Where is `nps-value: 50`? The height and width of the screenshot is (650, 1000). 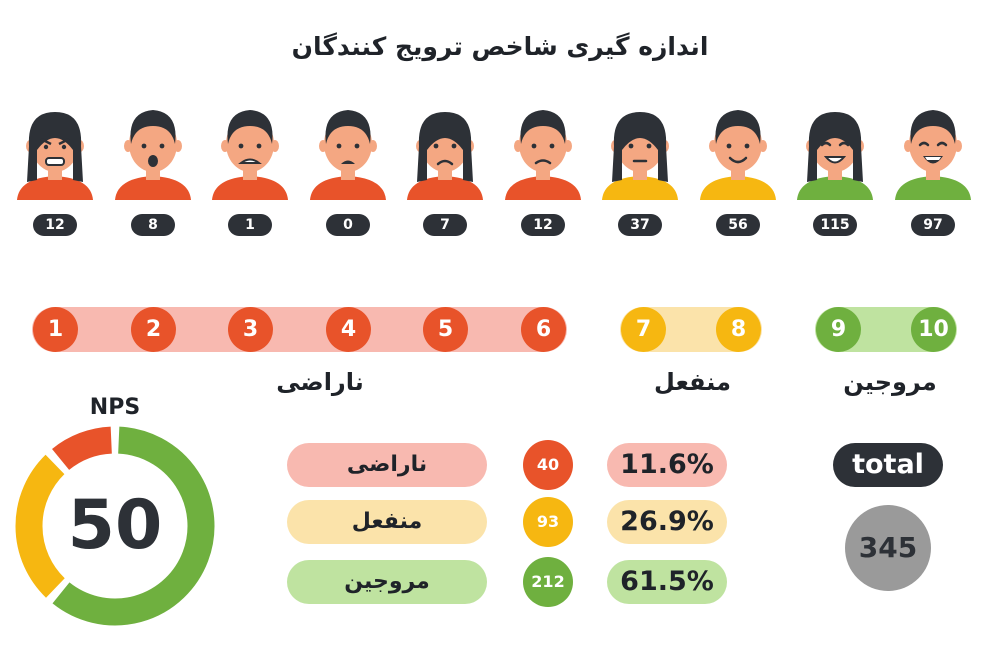
nps-value: 50 is located at coordinates (115, 525).